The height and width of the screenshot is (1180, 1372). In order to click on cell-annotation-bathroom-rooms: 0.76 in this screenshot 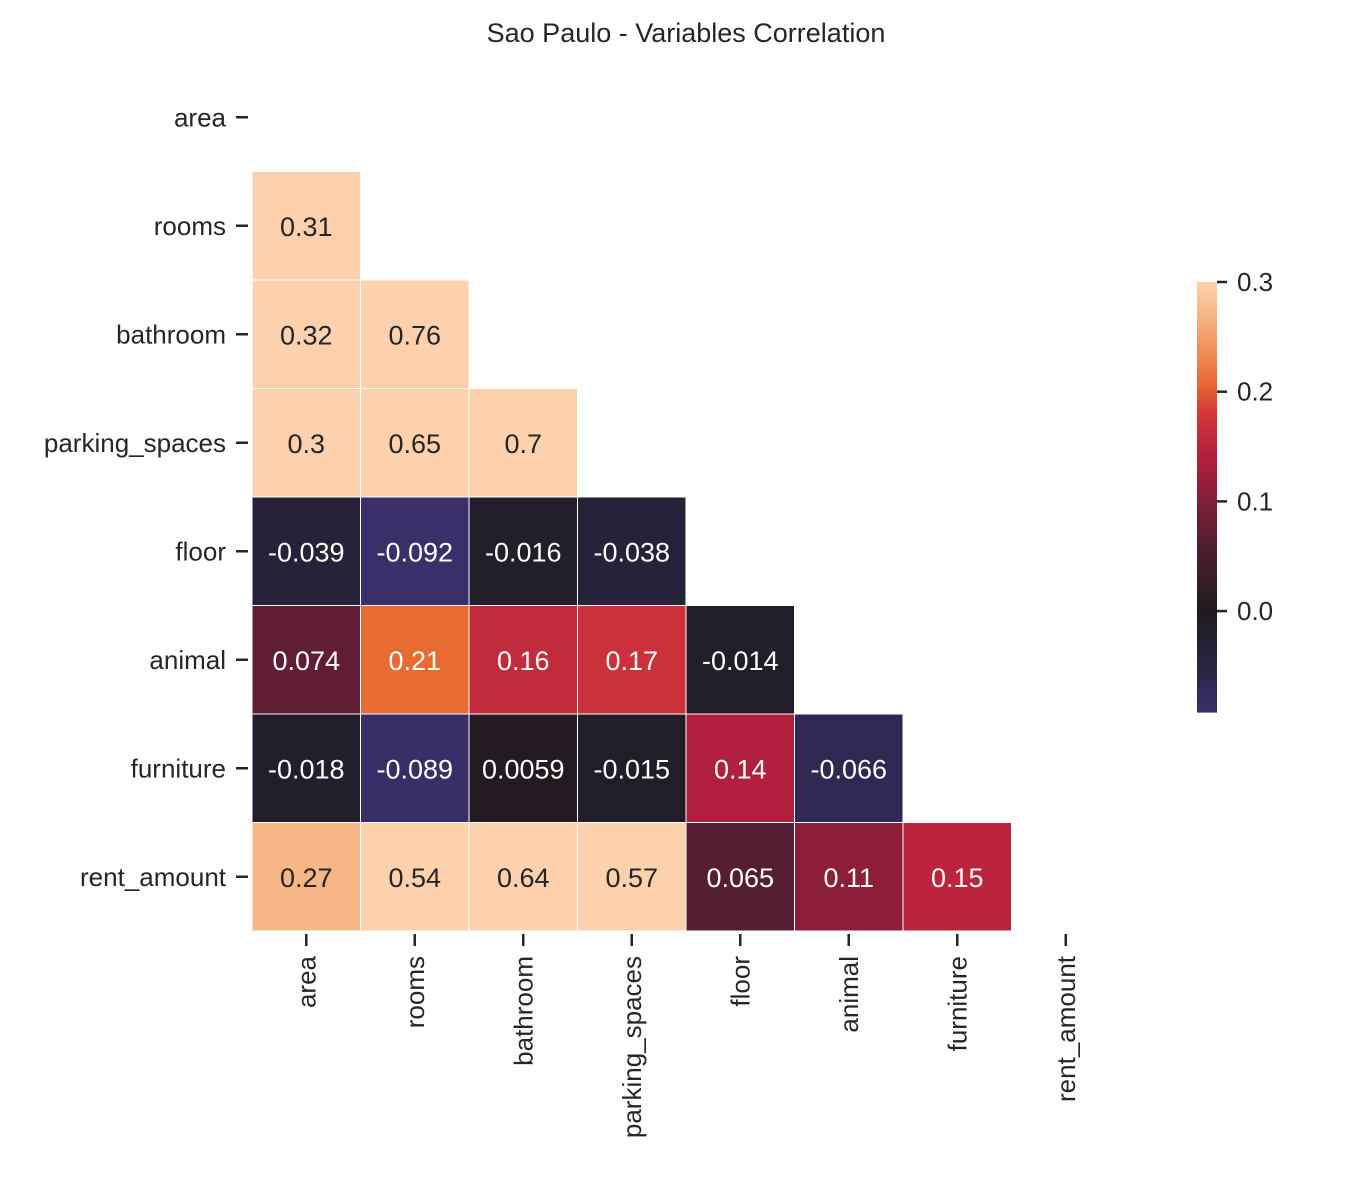, I will do `click(414, 335)`.